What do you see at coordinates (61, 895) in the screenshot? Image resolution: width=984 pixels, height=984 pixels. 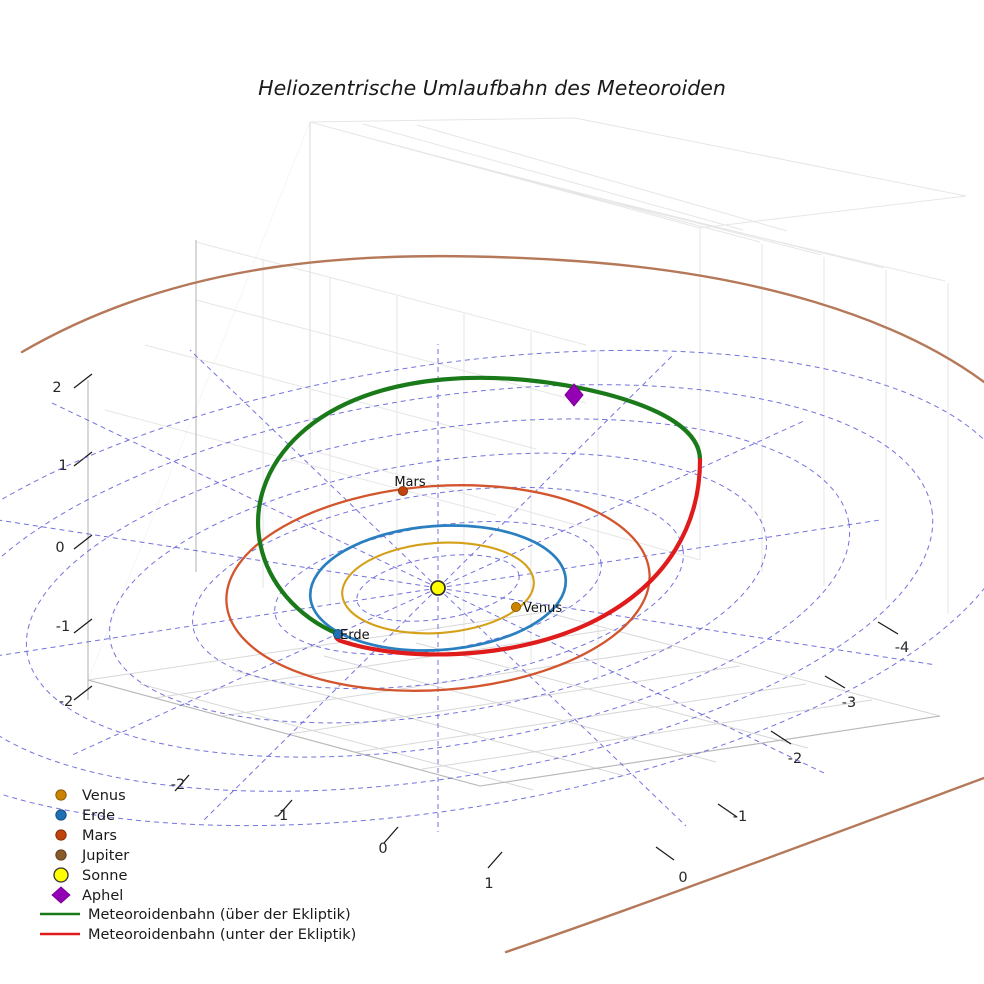 I see `legend-marker-aphel` at bounding box center [61, 895].